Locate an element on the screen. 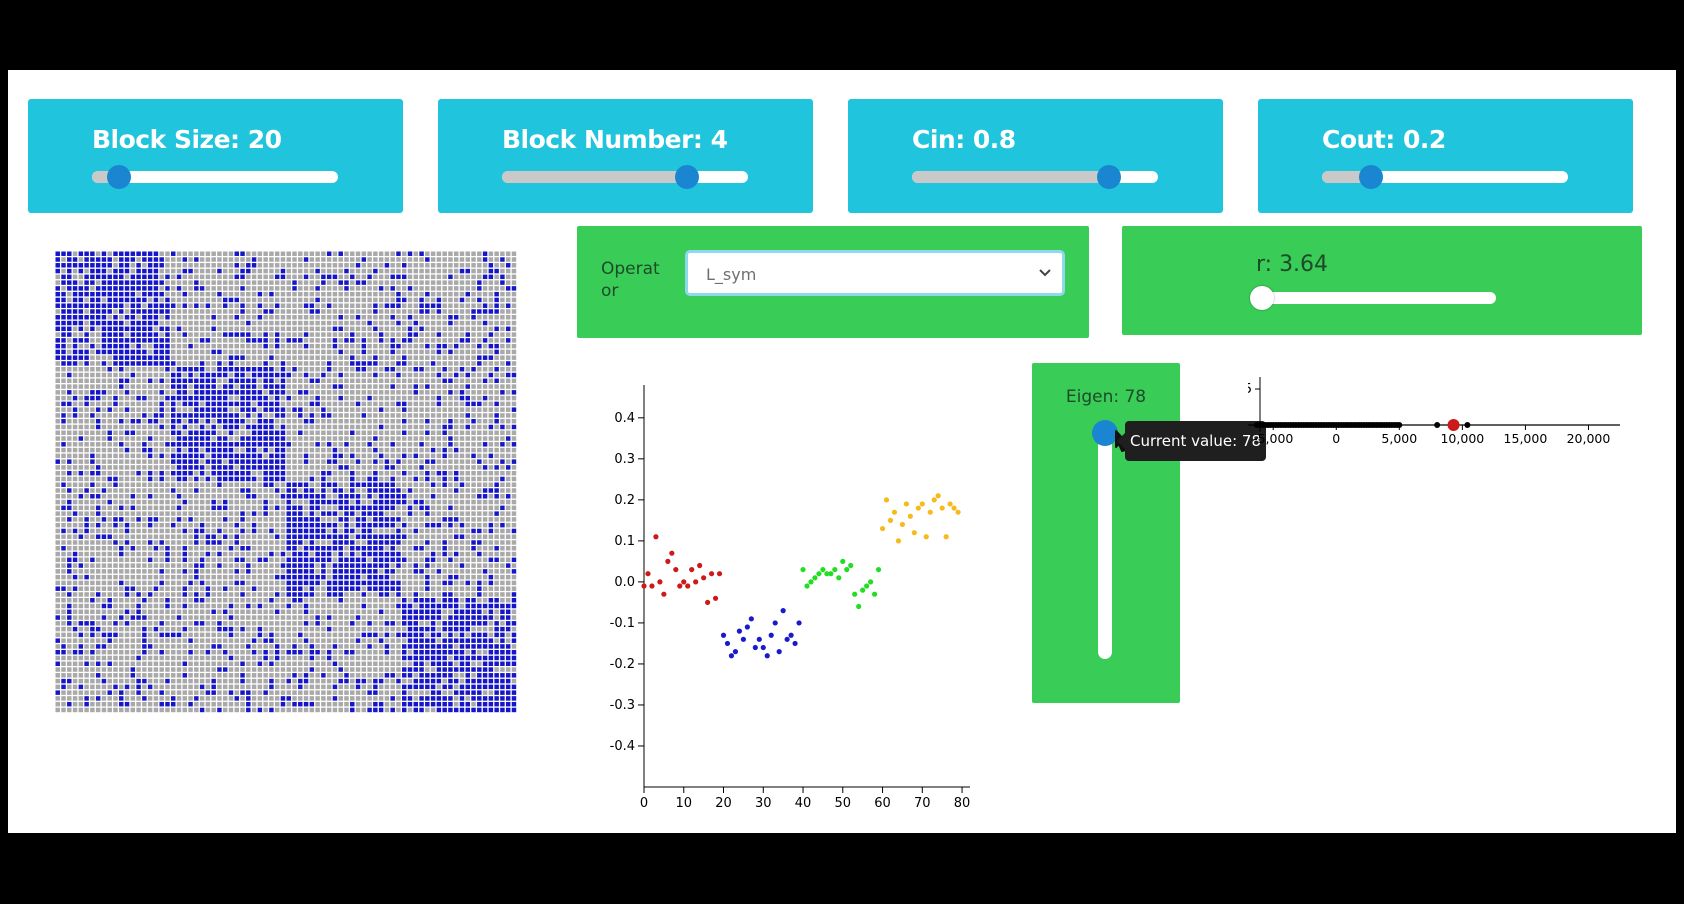 This screenshot has height=904, width=1684. block-size-slider is located at coordinates (215, 177).